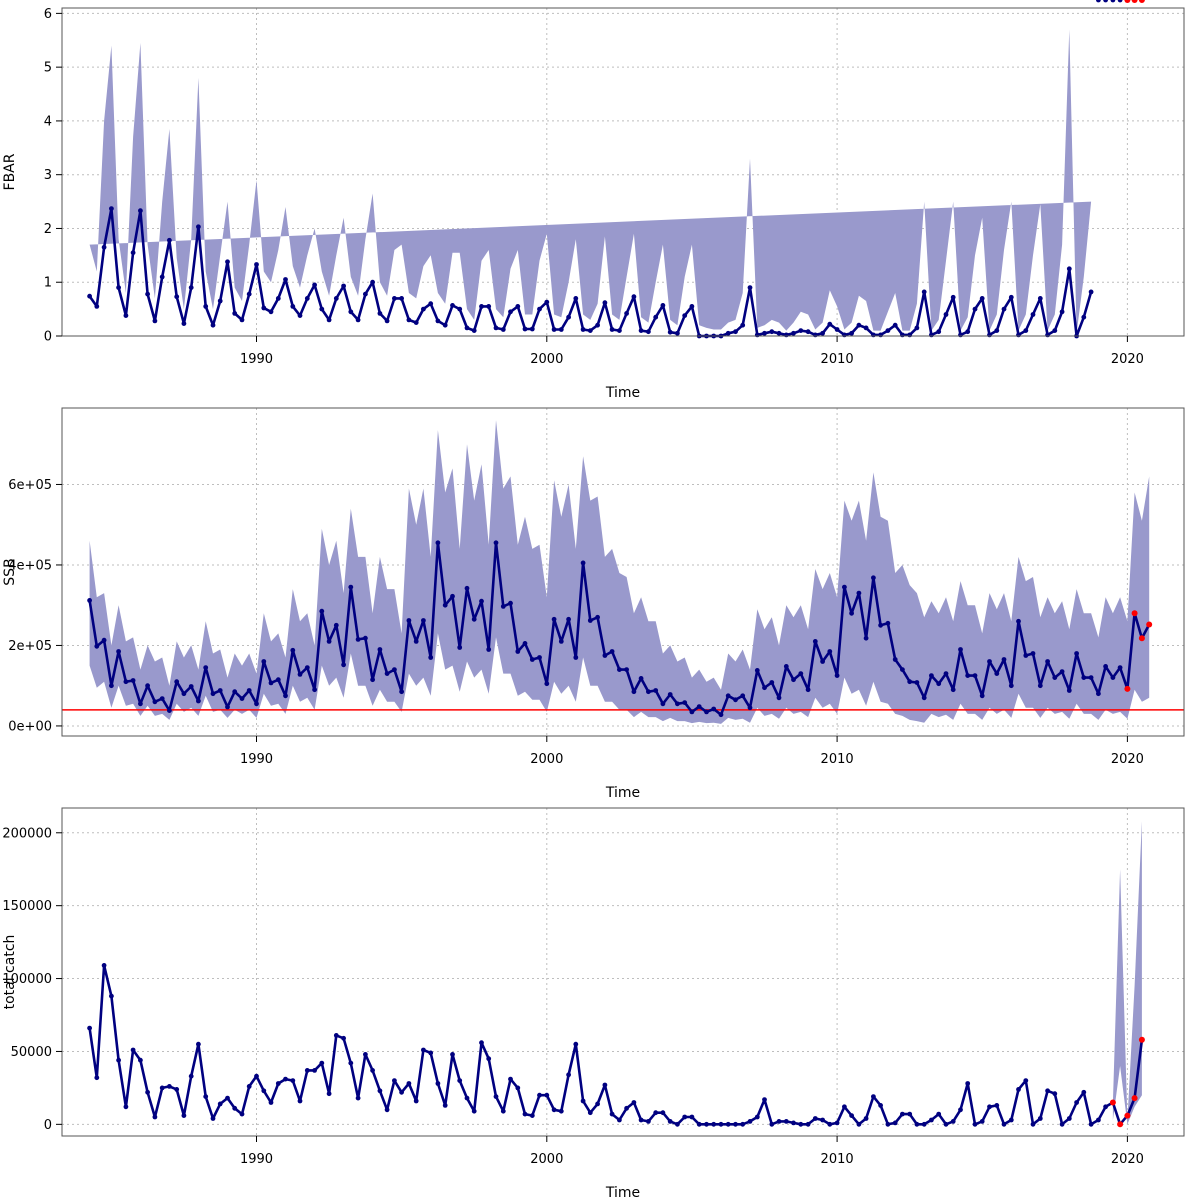 The width and height of the screenshot is (1200, 1200). Describe the element at coordinates (837, 359) in the screenshot. I see `x-tick-label: 2010` at that location.